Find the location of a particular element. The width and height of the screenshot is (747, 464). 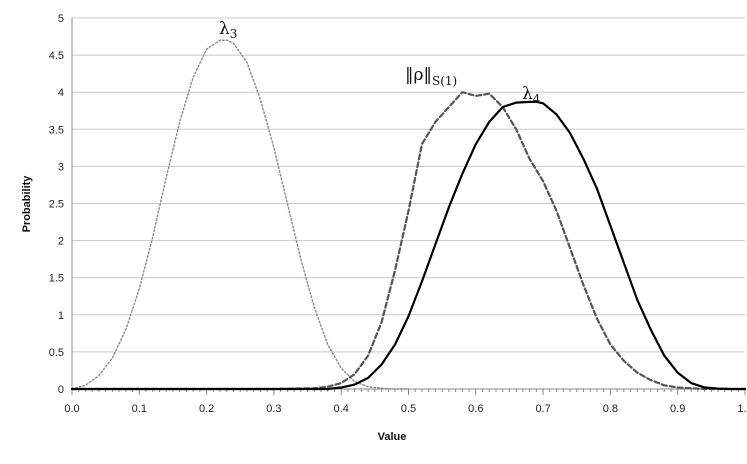

y-tick-label: 1.5 is located at coordinates (56, 279).